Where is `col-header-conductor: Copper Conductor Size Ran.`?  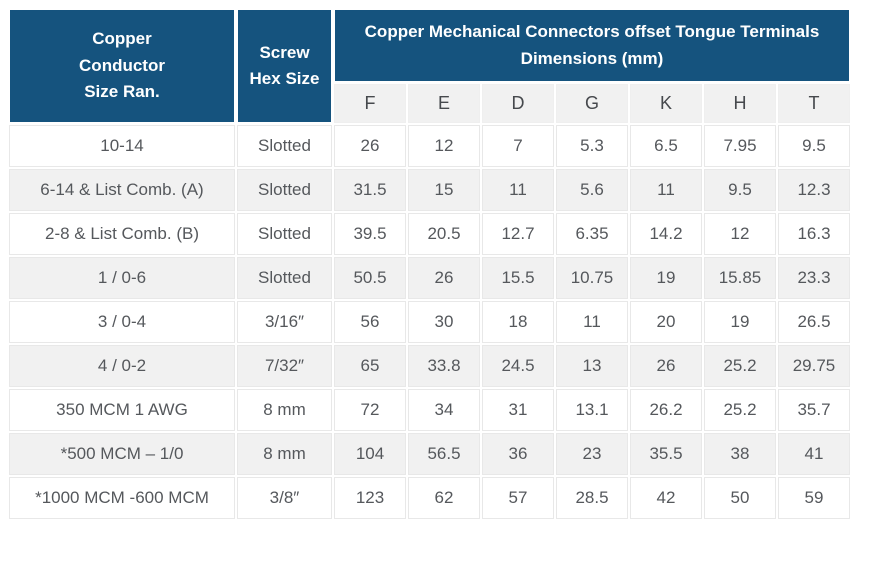
col-header-conductor: Copper Conductor Size Ran. is located at coordinates (122, 66).